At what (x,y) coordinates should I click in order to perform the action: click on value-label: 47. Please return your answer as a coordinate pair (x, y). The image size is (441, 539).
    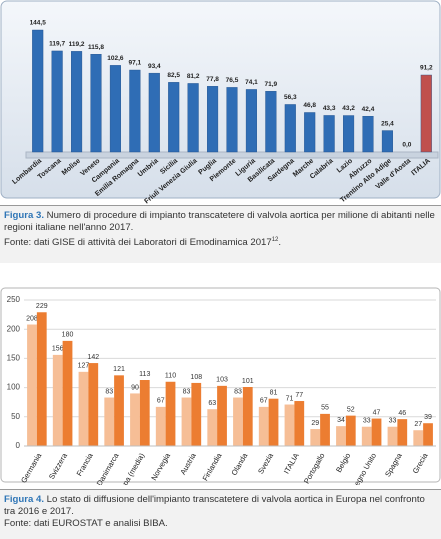
    Looking at the image, I should click on (377, 412).